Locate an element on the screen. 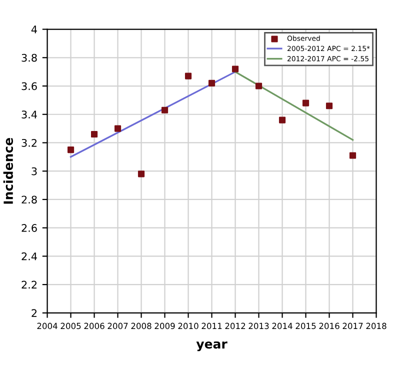  x-tick-label: 2015 is located at coordinates (306, 326).